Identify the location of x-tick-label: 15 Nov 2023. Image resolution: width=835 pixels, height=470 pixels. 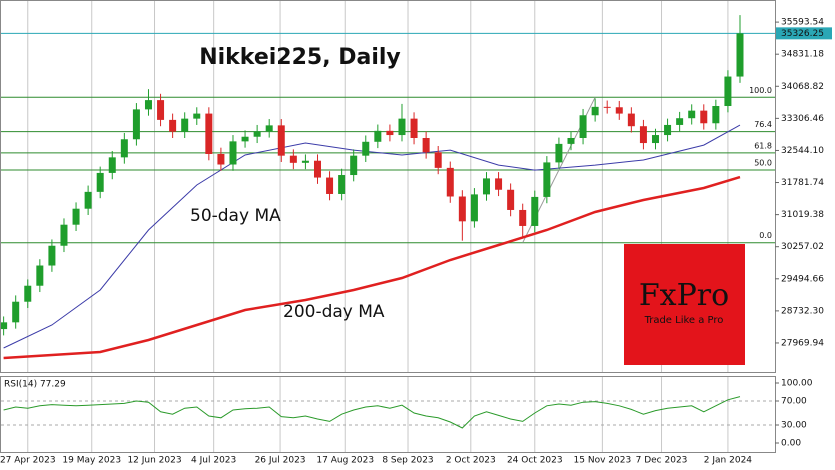
(603, 461).